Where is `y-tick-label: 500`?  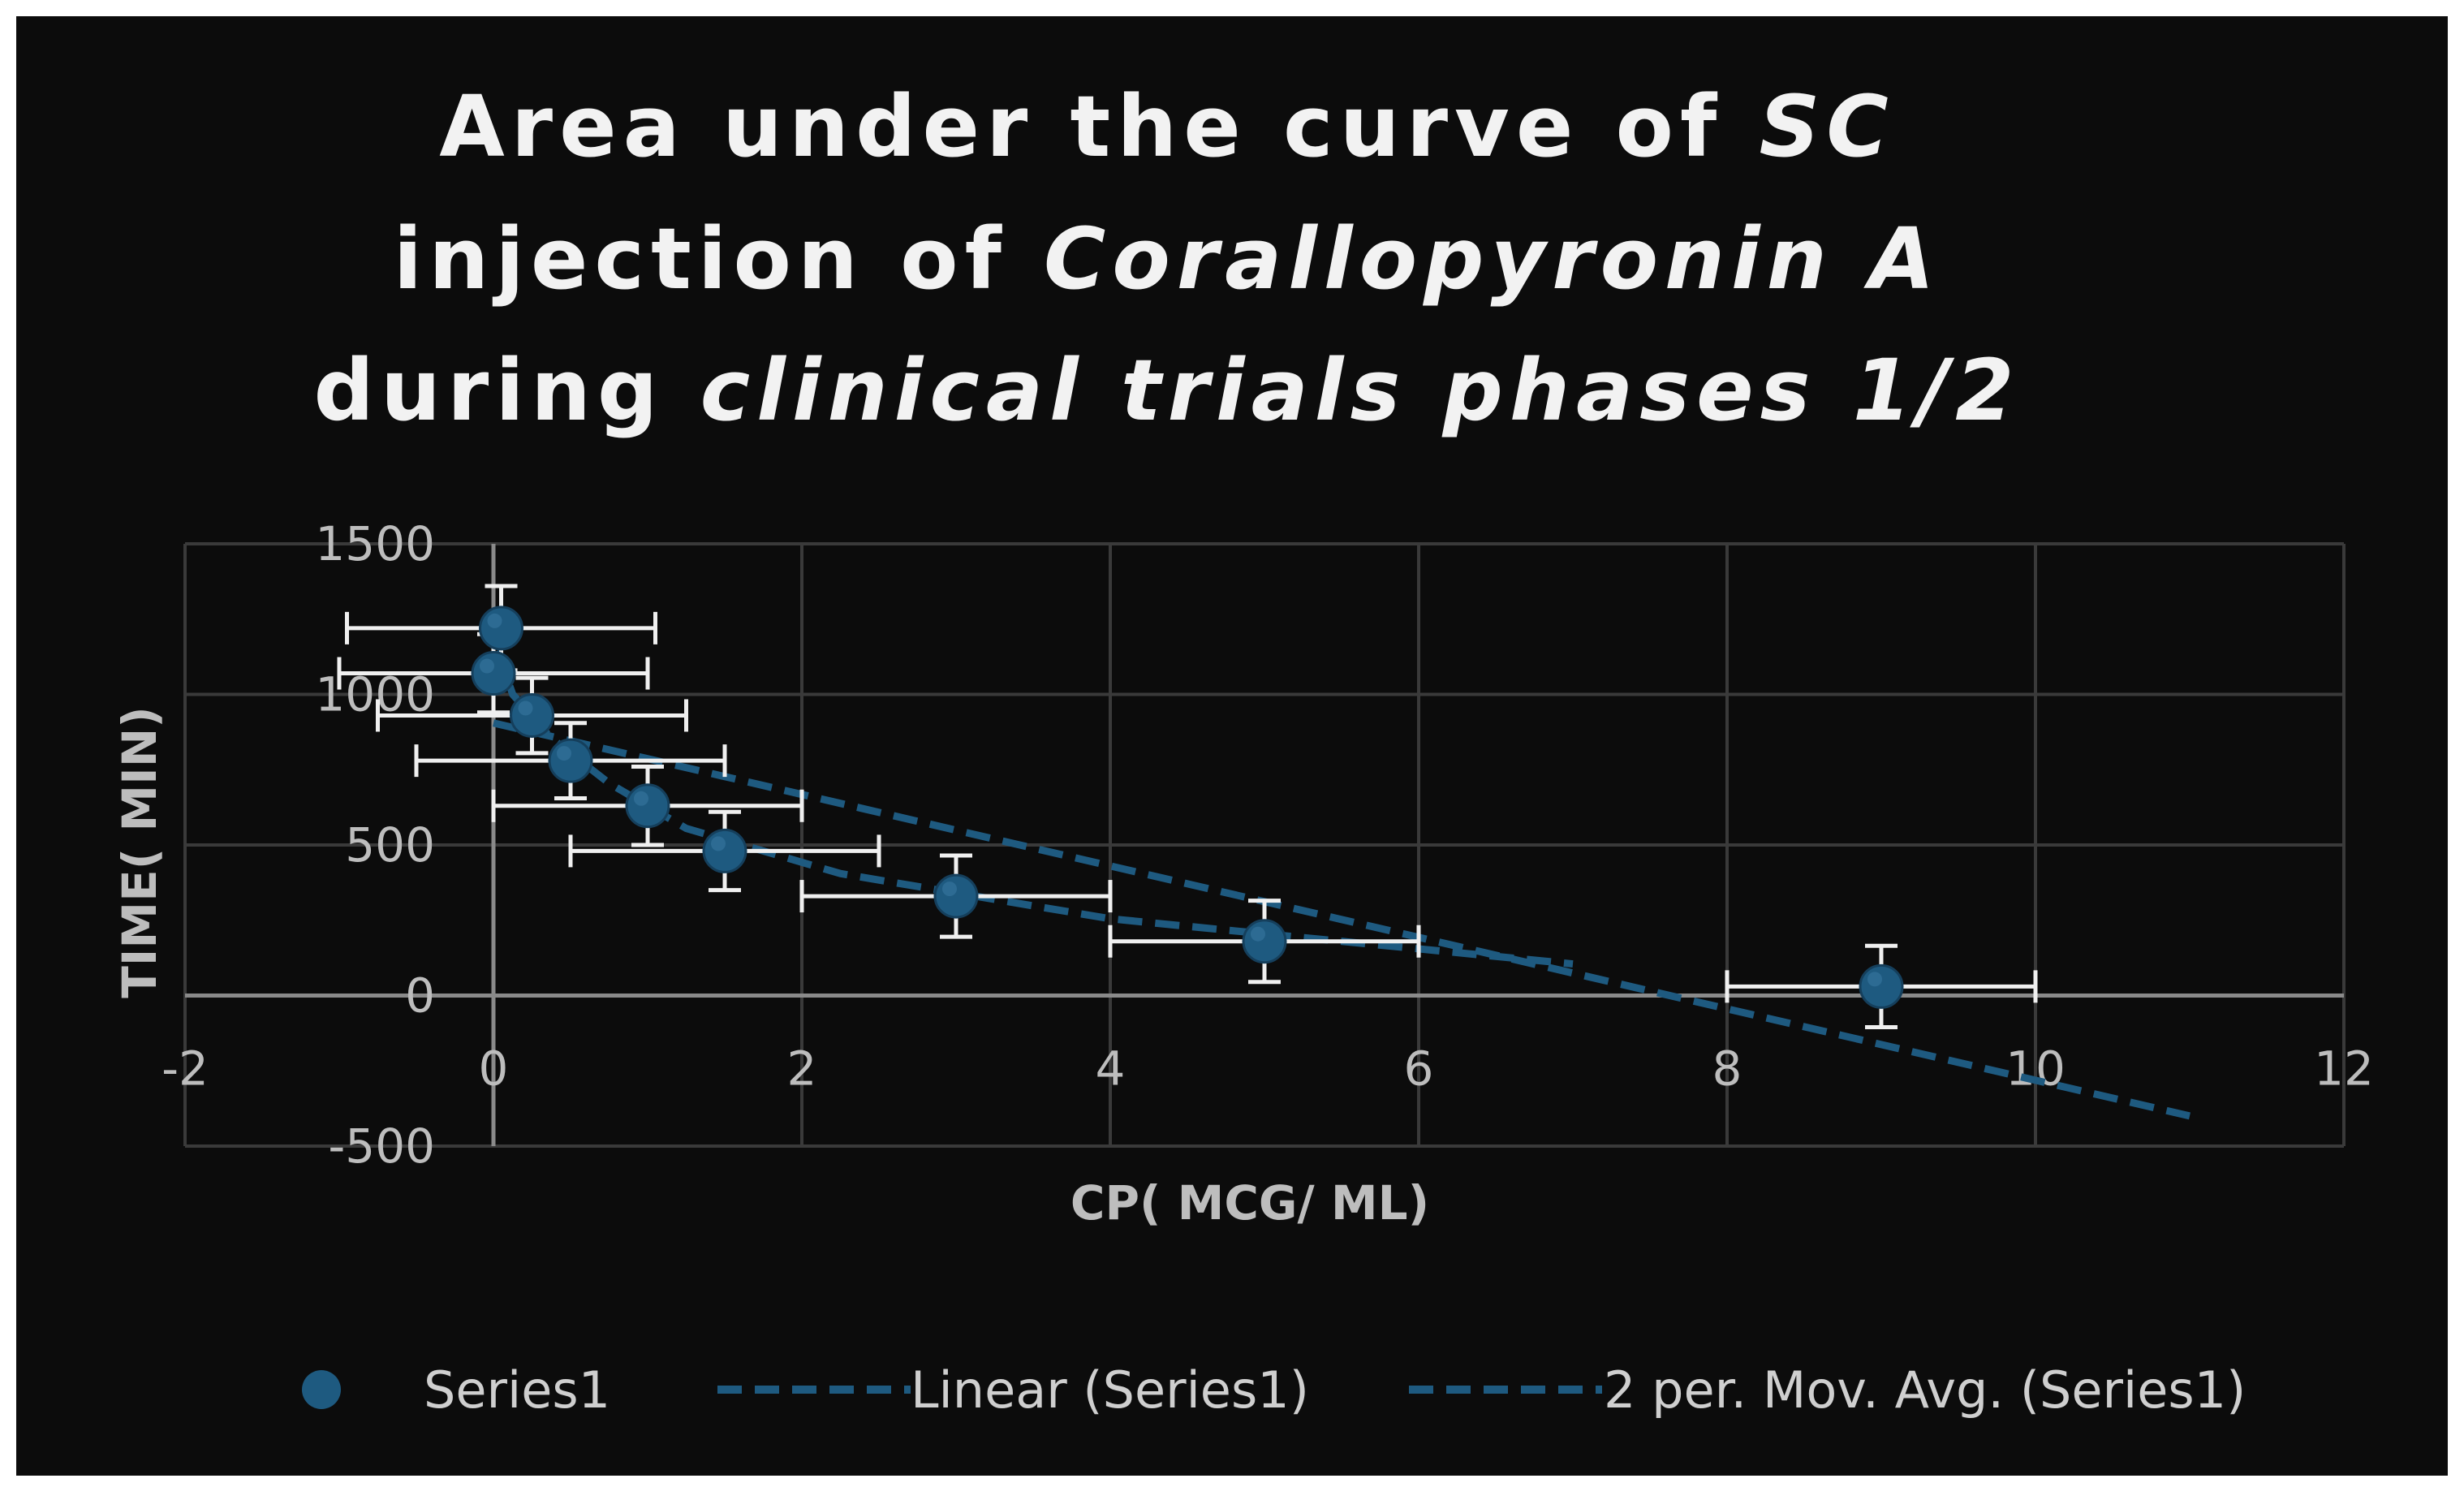 y-tick-label: 500 is located at coordinates (390, 845).